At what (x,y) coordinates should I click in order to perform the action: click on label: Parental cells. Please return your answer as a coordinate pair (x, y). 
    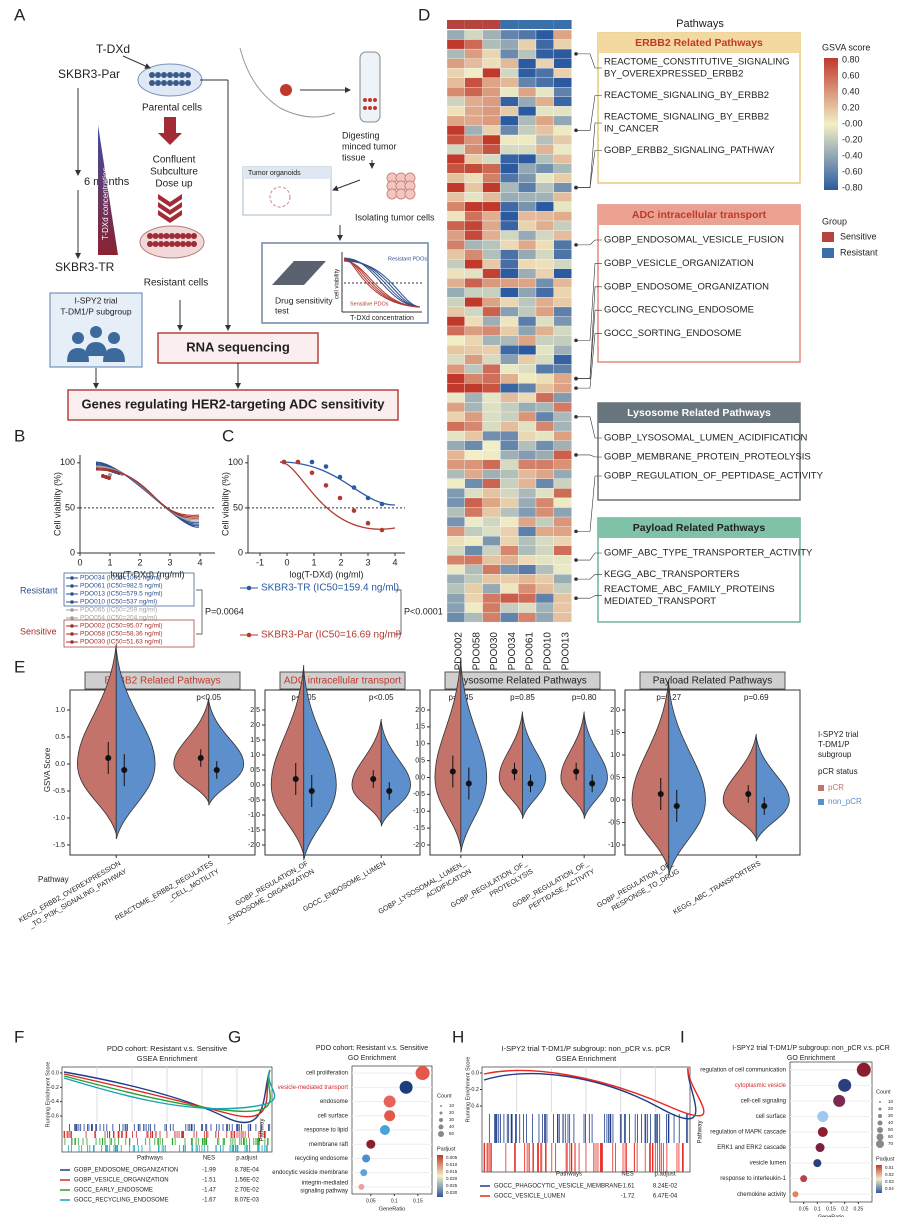
    Looking at the image, I should click on (172, 108).